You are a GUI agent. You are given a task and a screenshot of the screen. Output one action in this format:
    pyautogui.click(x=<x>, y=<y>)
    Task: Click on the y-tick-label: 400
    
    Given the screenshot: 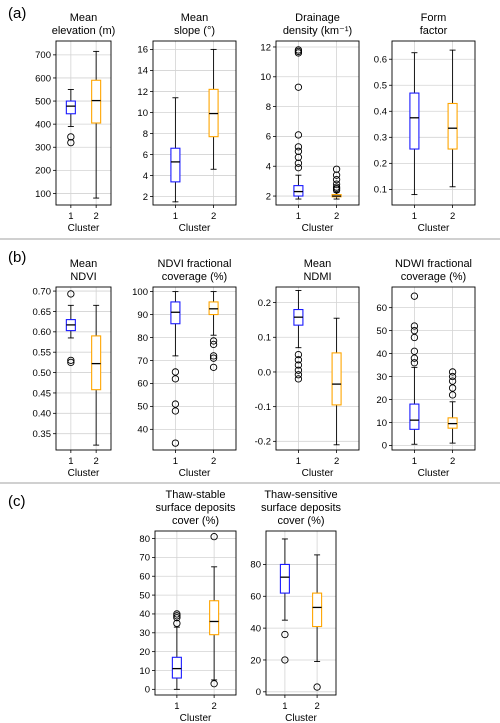 What is the action you would take?
    pyautogui.click(x=43, y=124)
    